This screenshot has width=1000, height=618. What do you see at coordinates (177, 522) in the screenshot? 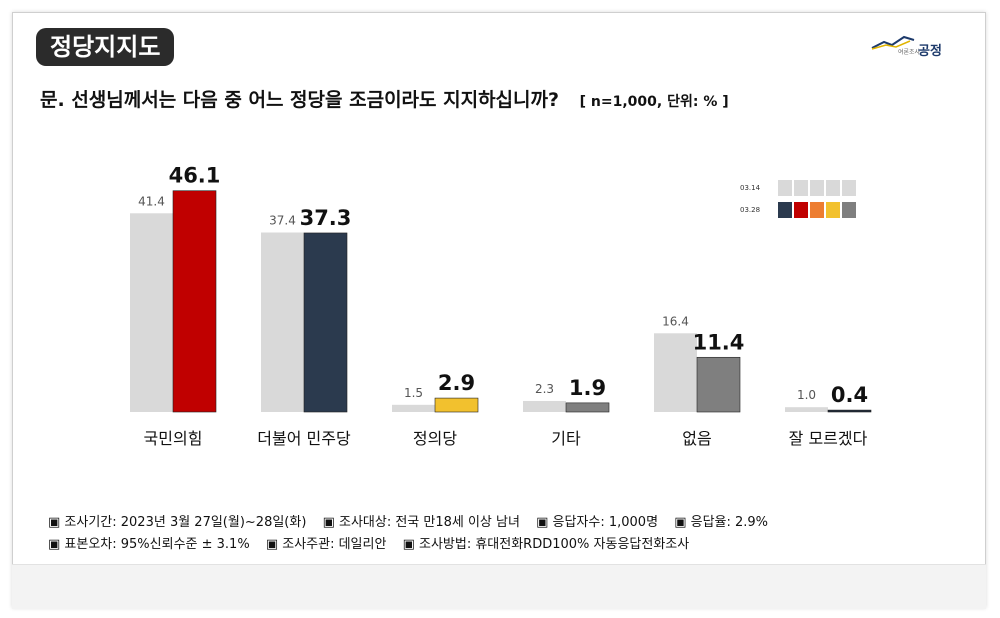
I see `note-period: ▣ 조사기간: 2023년 3월 27일(월)~28일(화)` at bounding box center [177, 522].